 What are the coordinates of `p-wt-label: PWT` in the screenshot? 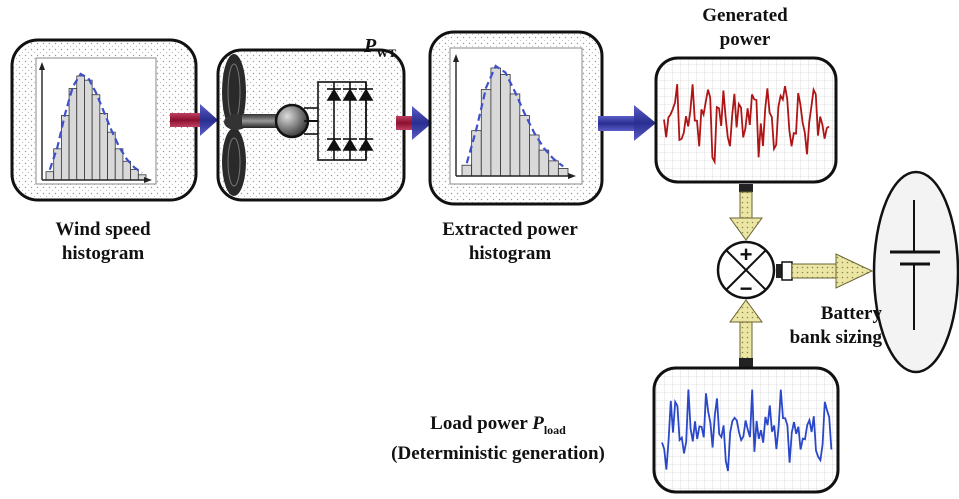 It's located at (380, 49).